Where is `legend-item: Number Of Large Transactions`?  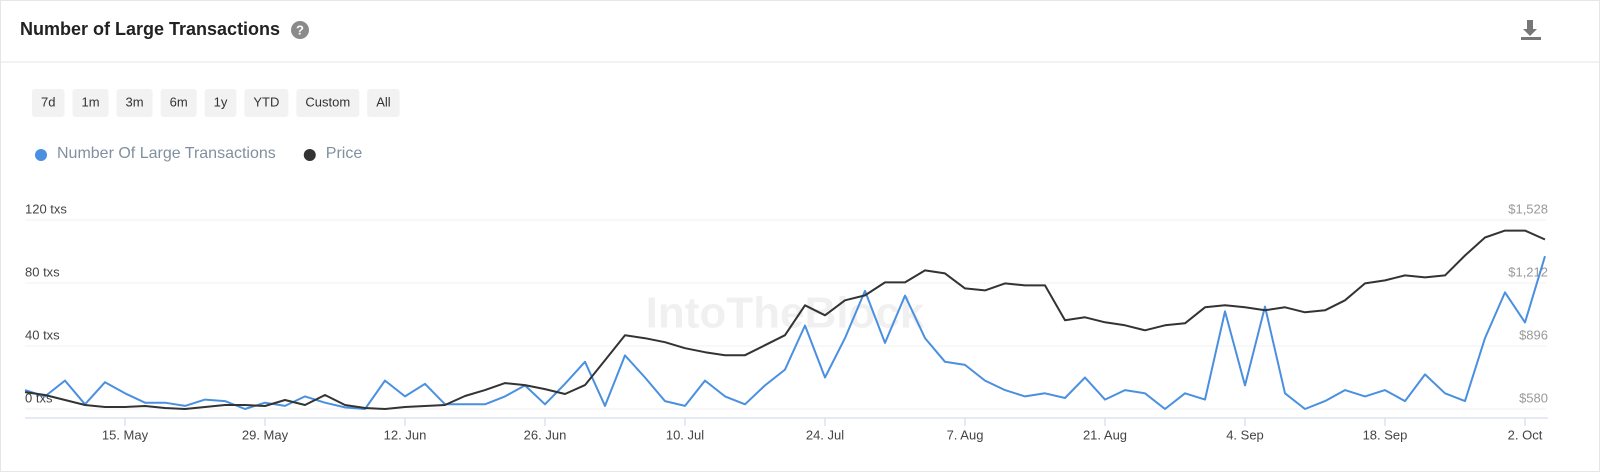
legend-item: Number Of Large Transactions is located at coordinates (155, 153).